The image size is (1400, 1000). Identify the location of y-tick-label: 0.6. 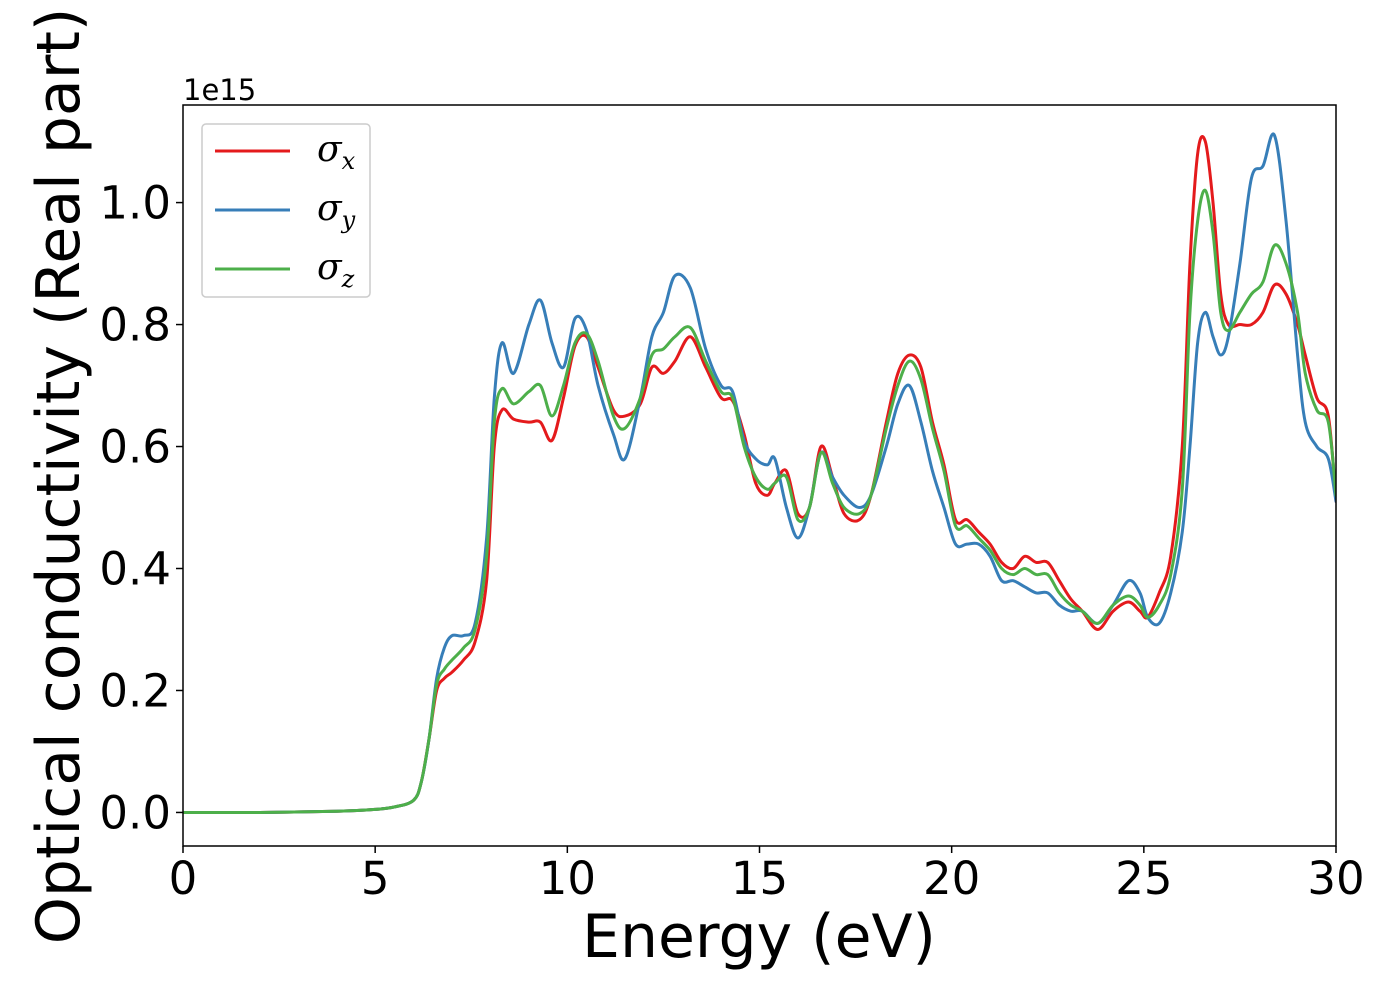
(135, 447).